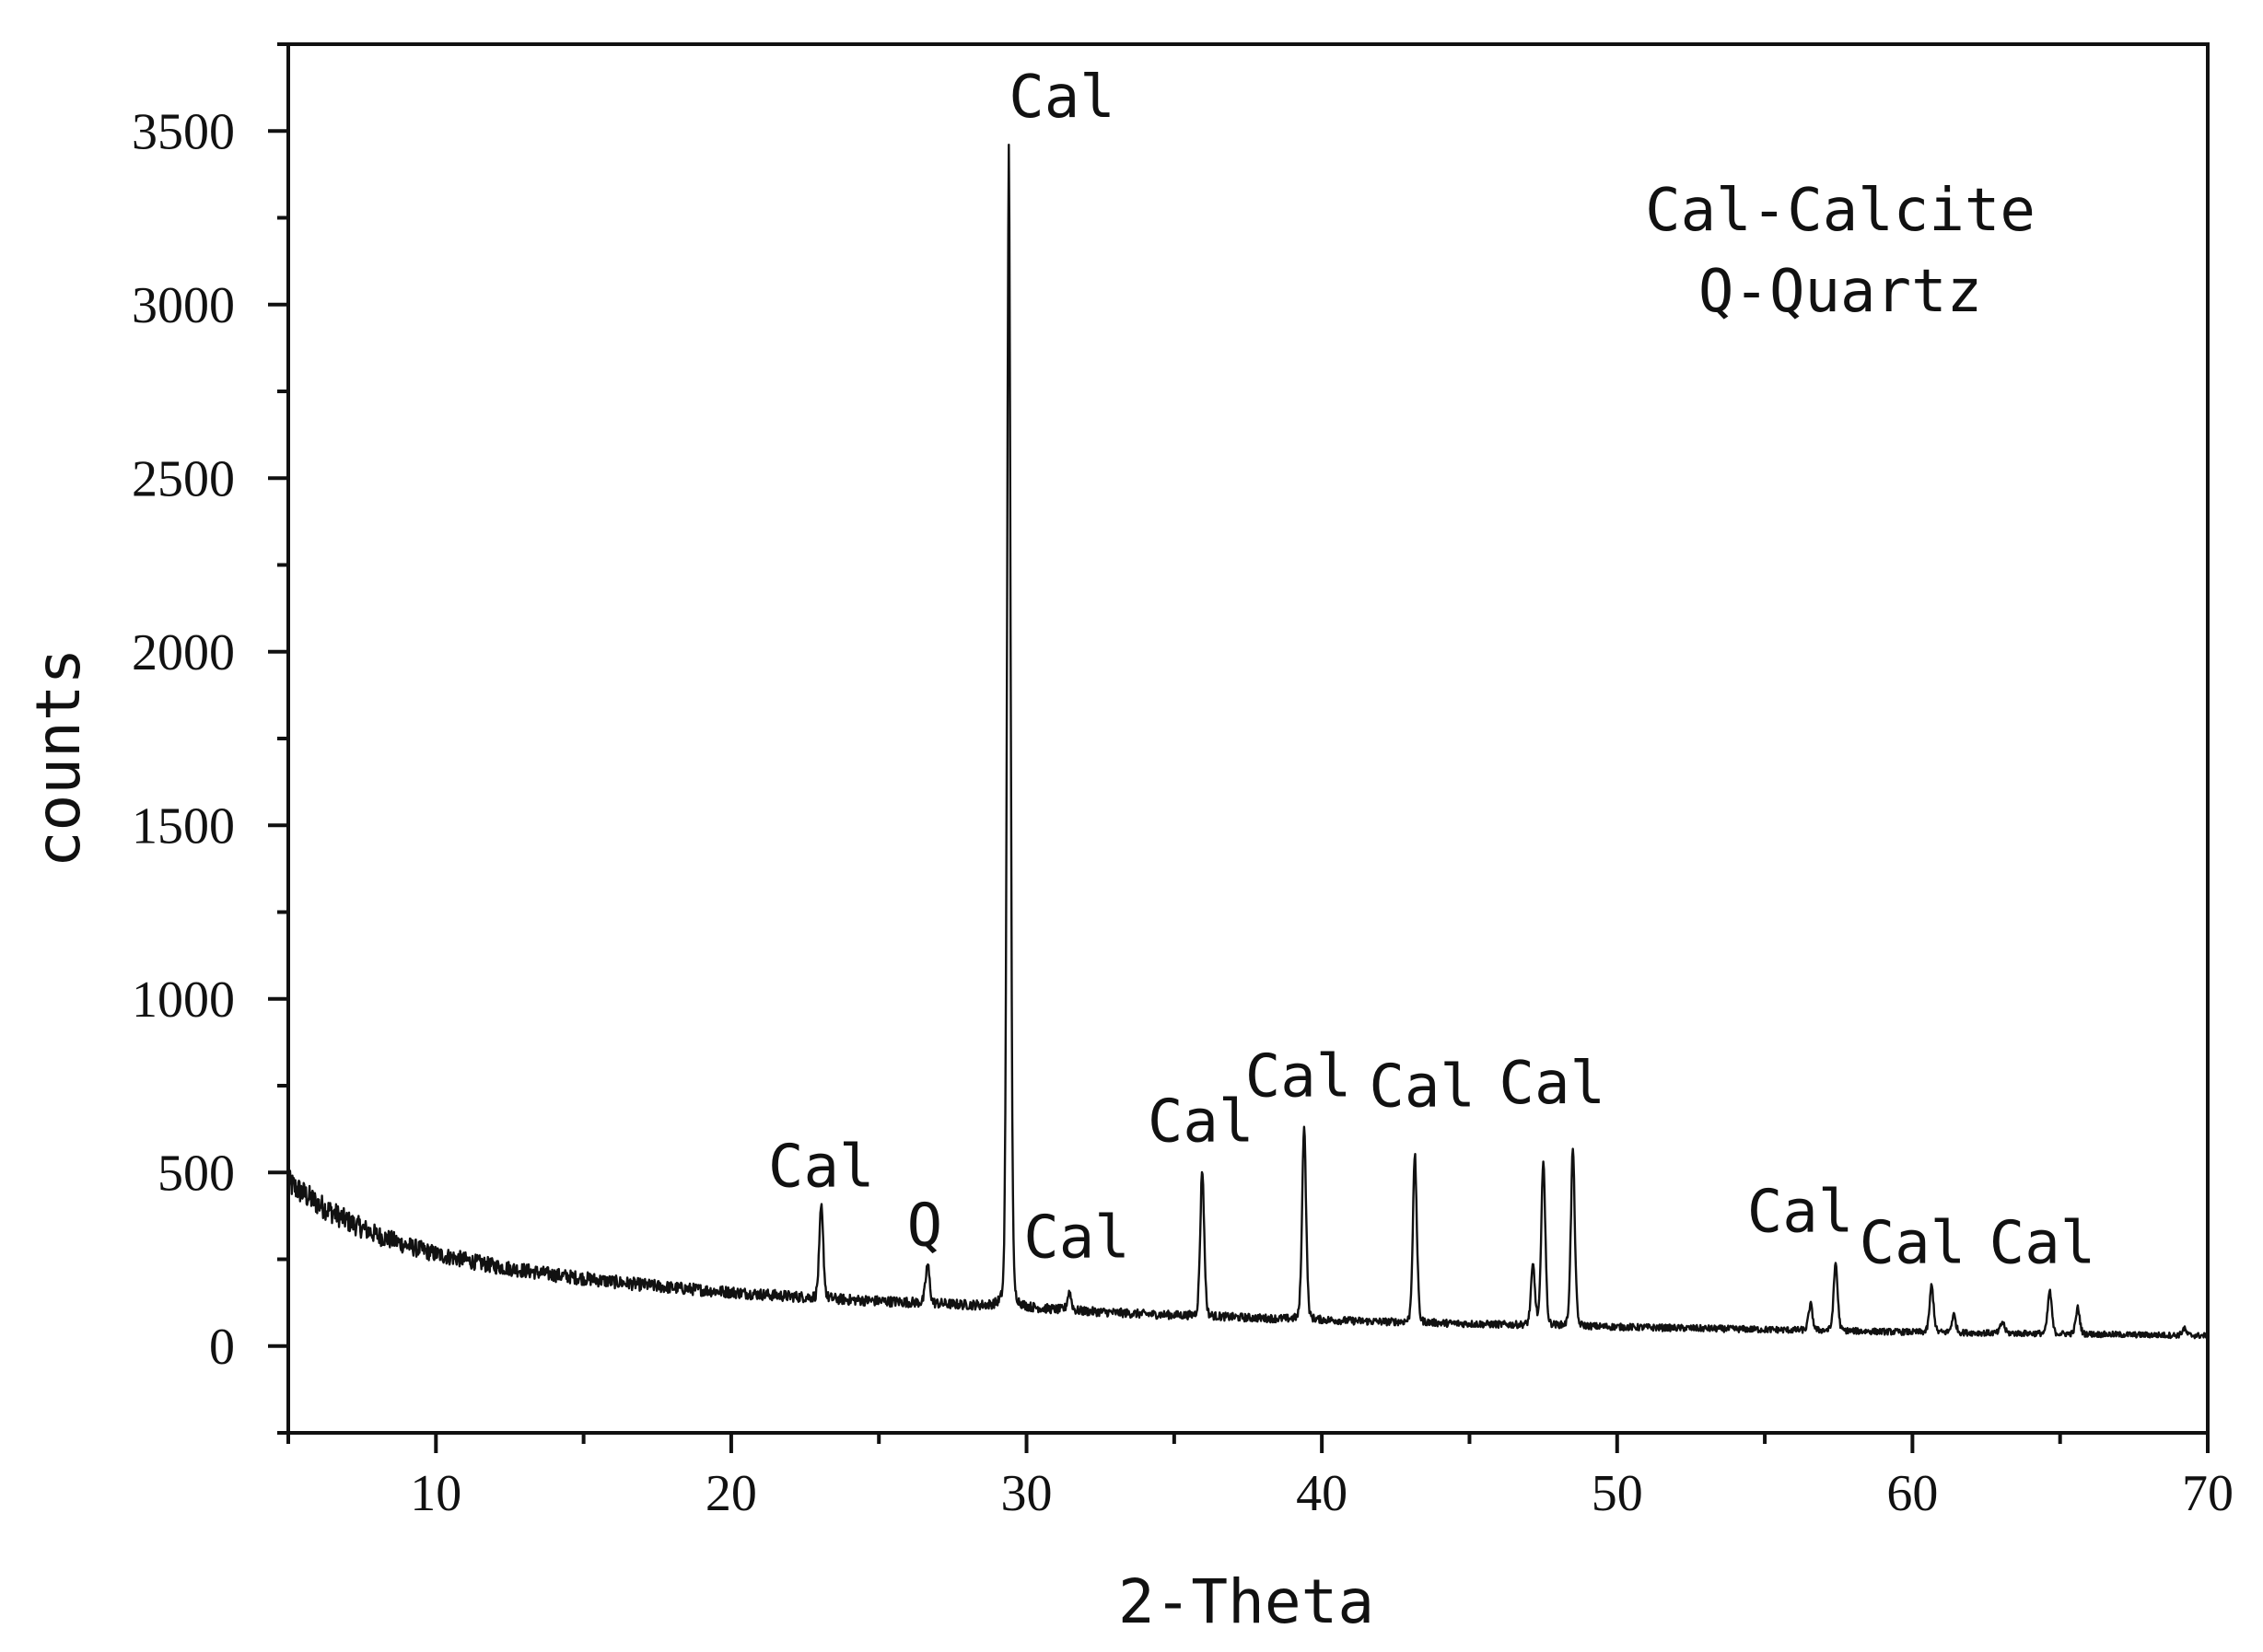 The image size is (2263, 1652). I want to click on legend-line-quartz: Q-Quartz, so click(1840, 292).